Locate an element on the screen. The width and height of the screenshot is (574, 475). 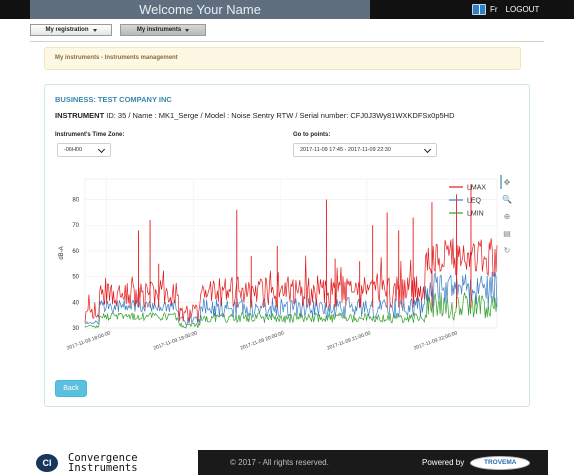
legend-label: LMAX is located at coordinates (476, 188).